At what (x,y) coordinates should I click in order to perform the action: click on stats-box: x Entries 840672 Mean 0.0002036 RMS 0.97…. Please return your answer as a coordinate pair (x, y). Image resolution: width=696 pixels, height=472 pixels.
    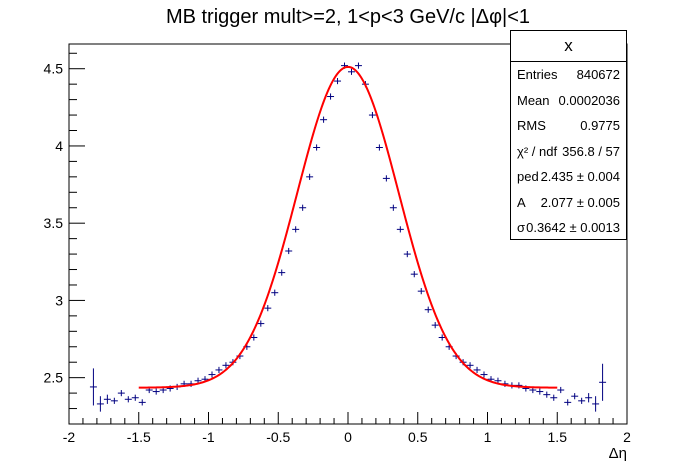
    Looking at the image, I should click on (568, 135).